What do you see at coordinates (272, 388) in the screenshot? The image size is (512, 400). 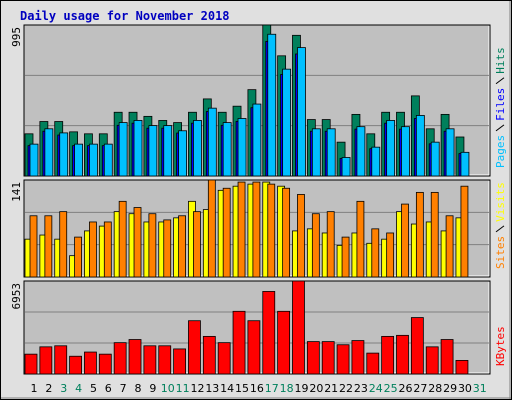 I see `x-tick-label: 17` at bounding box center [272, 388].